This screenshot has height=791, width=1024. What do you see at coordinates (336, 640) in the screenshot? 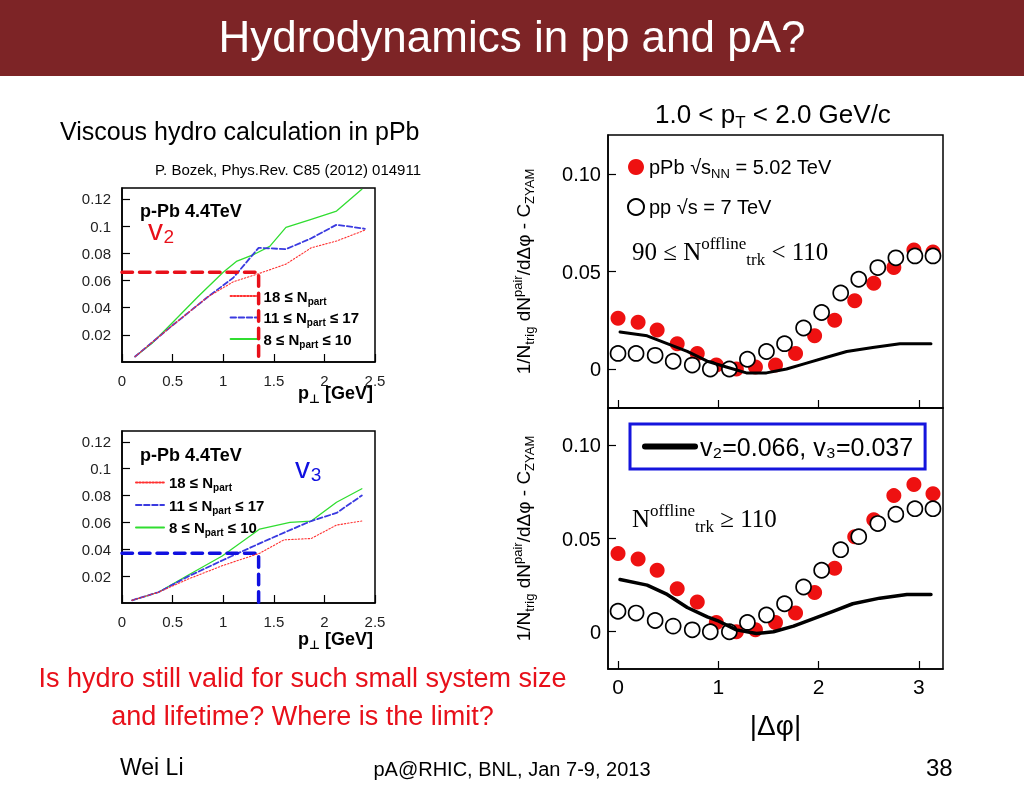
I see `x-axis-title: p⊥ [GeV]` at bounding box center [336, 640].